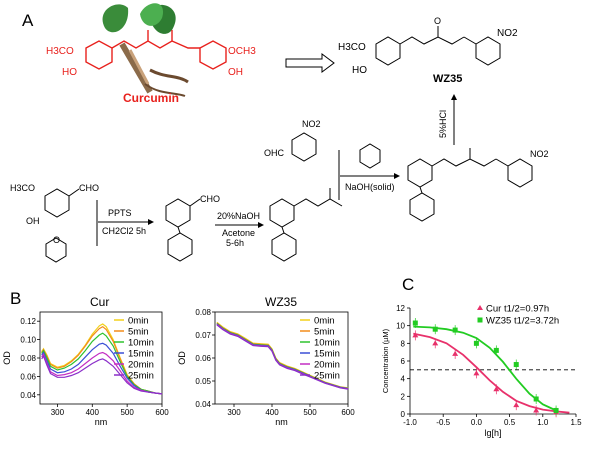  What do you see at coordinates (28, 20) in the screenshot?
I see `panel-a-letter: A` at bounding box center [28, 20].